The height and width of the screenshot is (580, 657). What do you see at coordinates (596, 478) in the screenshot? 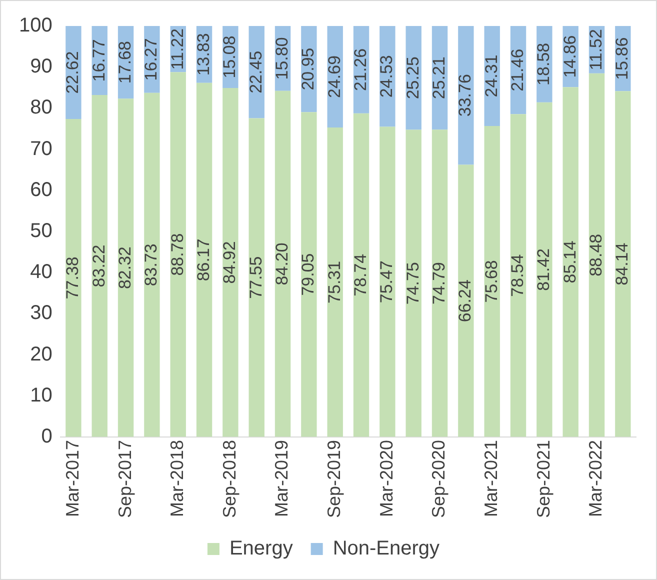
I see `x-tick-label: Mar-2022` at bounding box center [596, 478].